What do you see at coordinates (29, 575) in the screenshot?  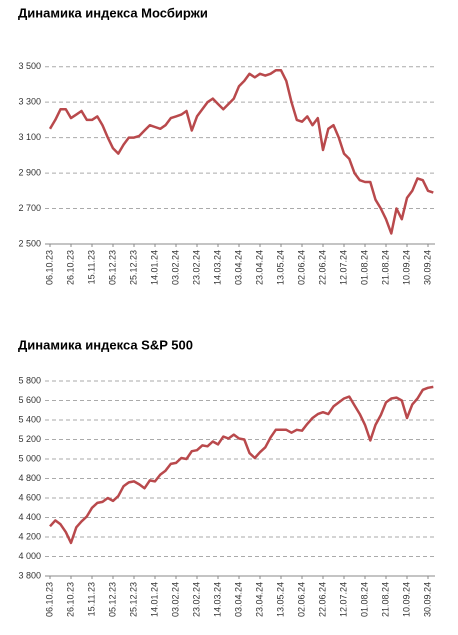 I see `y-tick-label: 3 800` at bounding box center [29, 575].